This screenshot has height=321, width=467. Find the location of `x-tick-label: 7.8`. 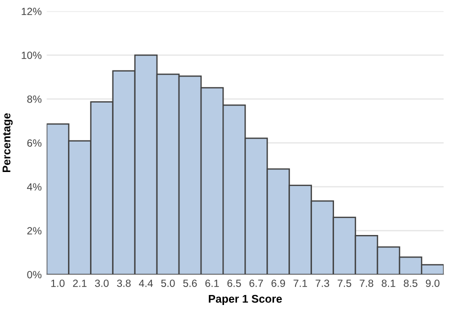

x-tick-label: 7.8 is located at coordinates (367, 283).